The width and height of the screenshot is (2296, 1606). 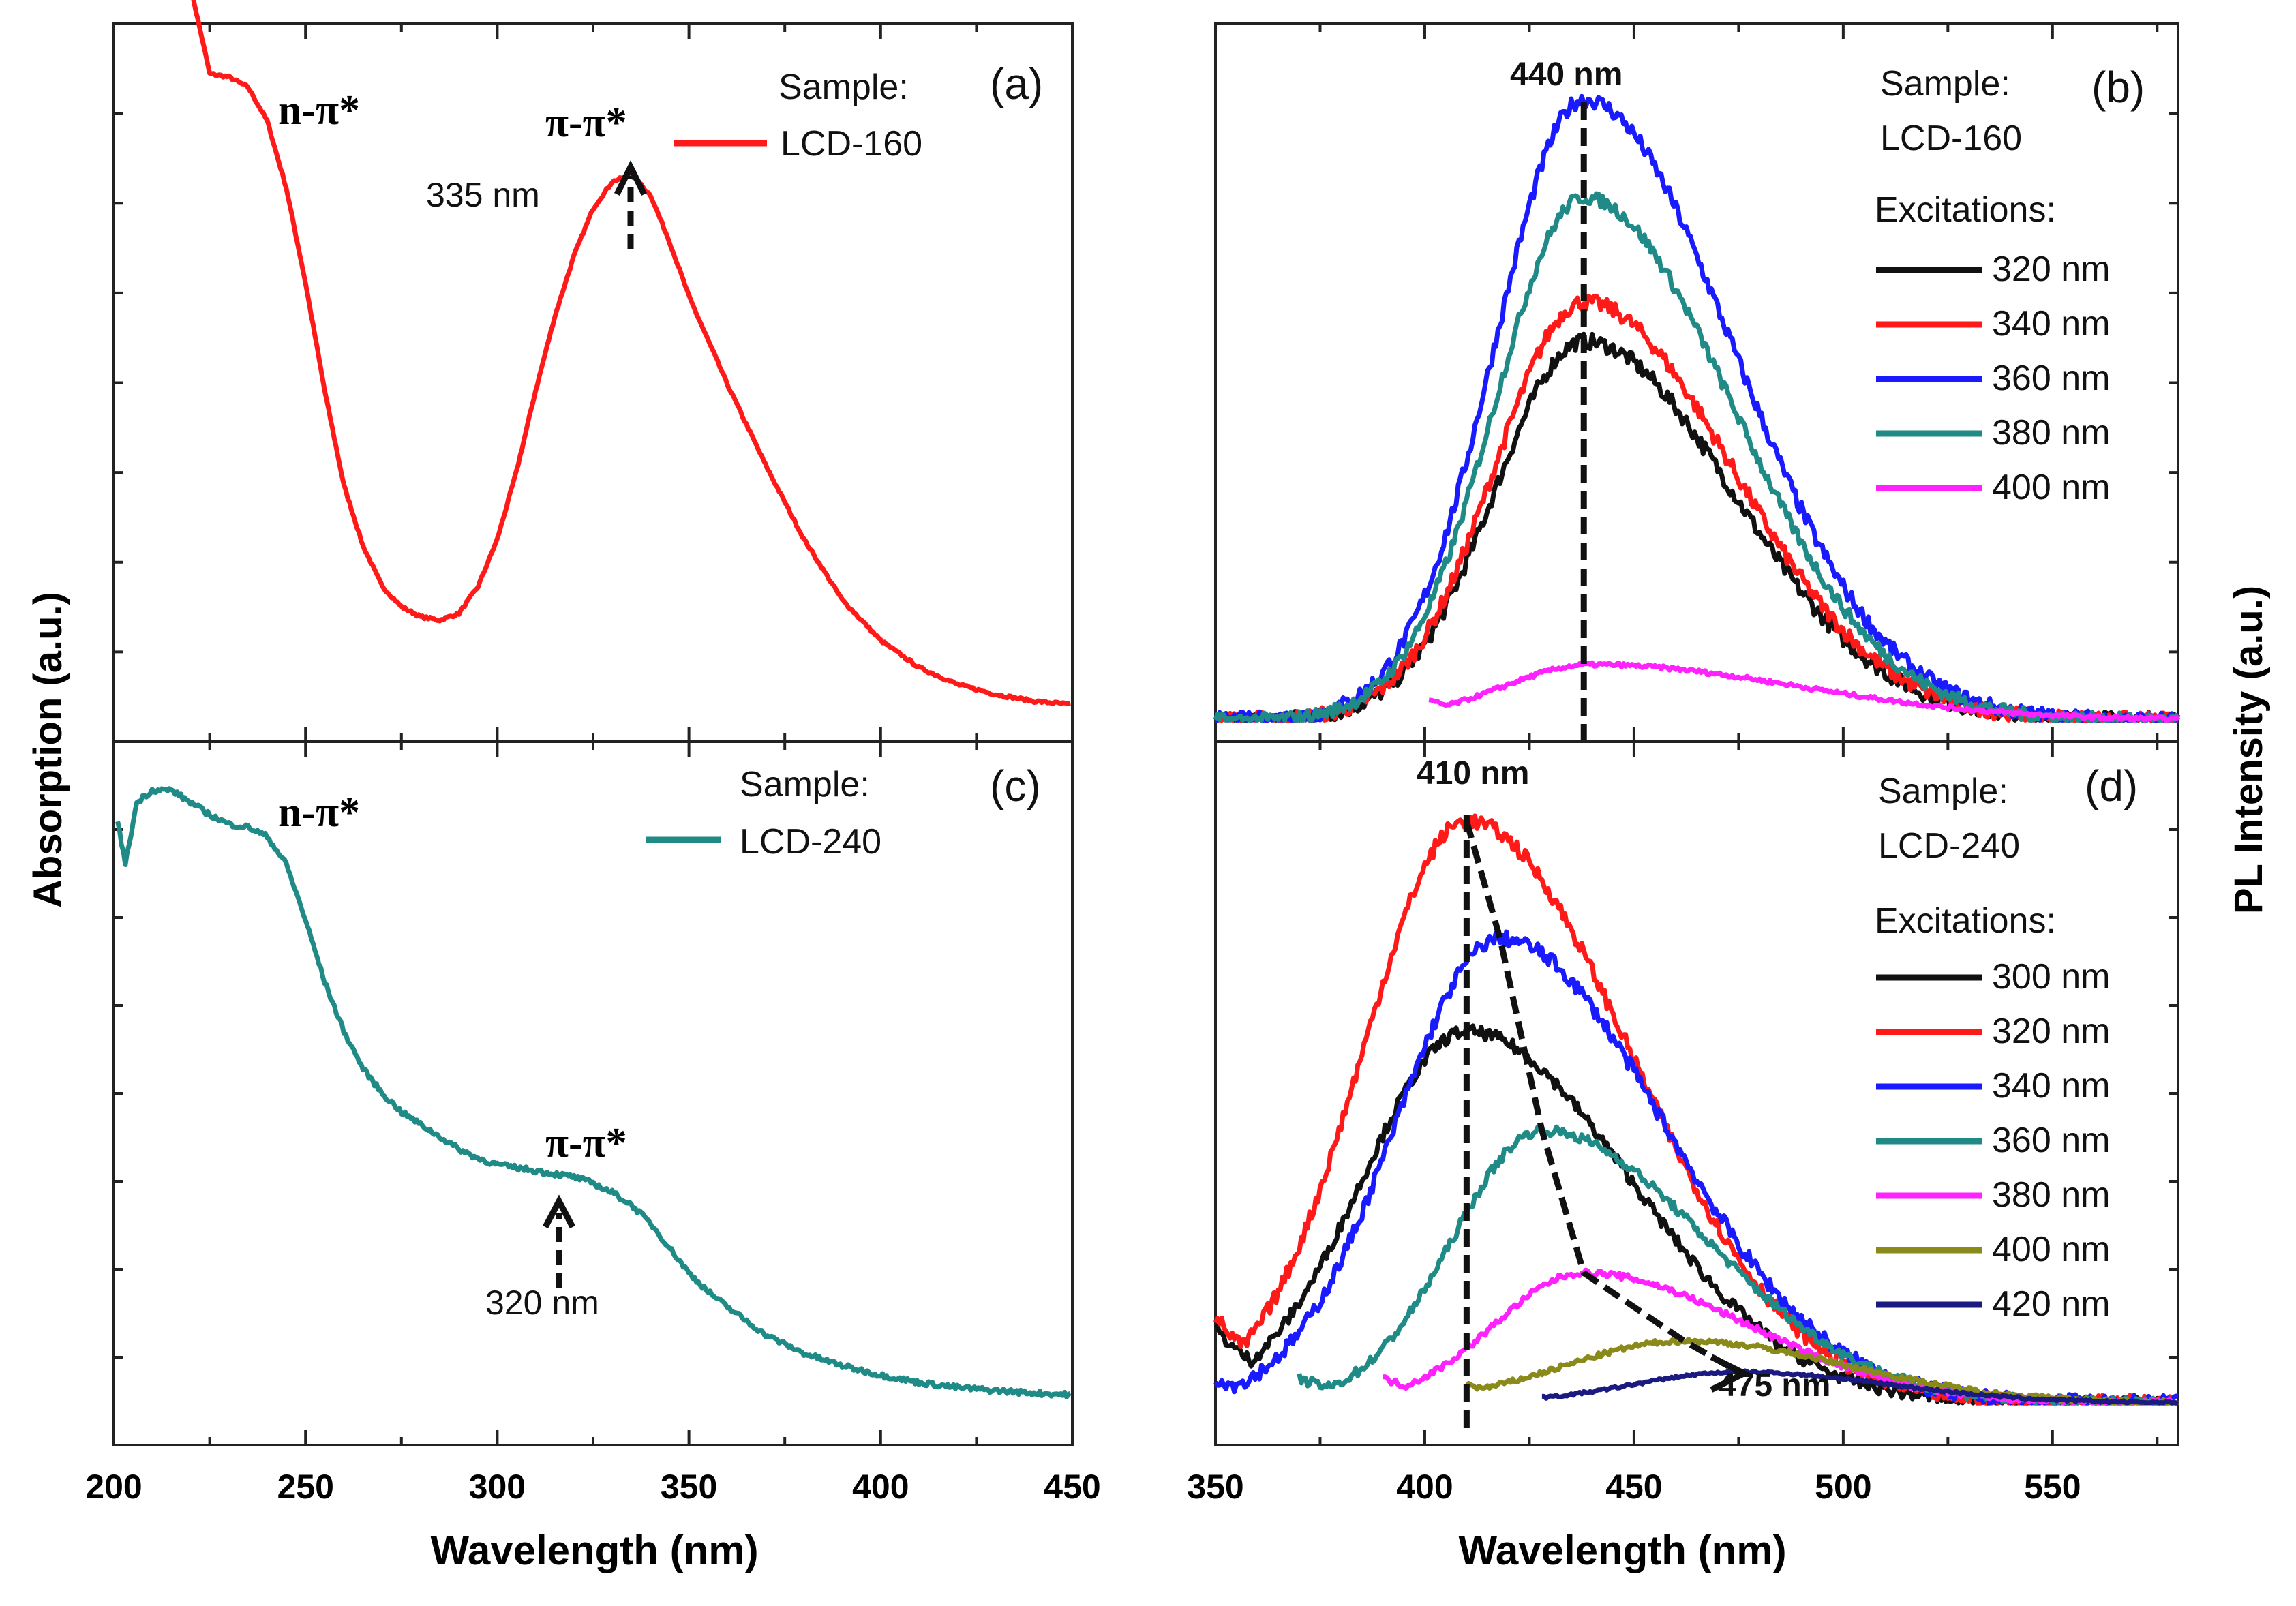 I want to click on annot-a-peak: 335 nm, so click(x=483, y=195).